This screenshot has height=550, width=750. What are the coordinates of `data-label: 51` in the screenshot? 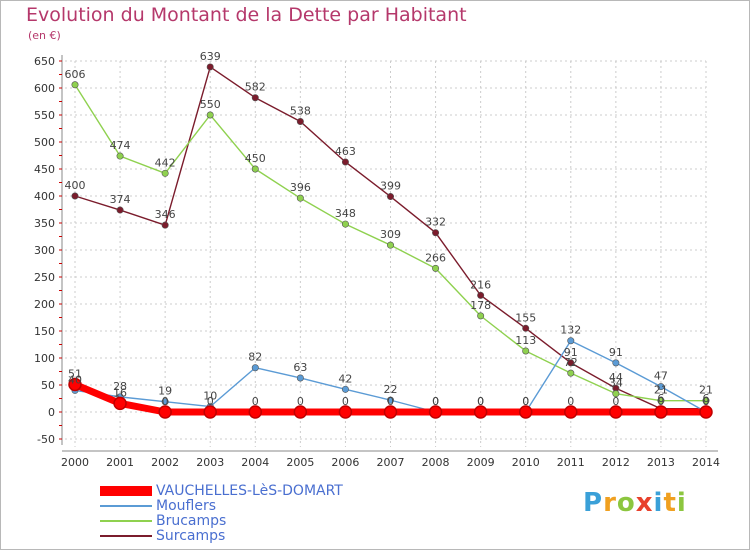 It's located at (75, 373).